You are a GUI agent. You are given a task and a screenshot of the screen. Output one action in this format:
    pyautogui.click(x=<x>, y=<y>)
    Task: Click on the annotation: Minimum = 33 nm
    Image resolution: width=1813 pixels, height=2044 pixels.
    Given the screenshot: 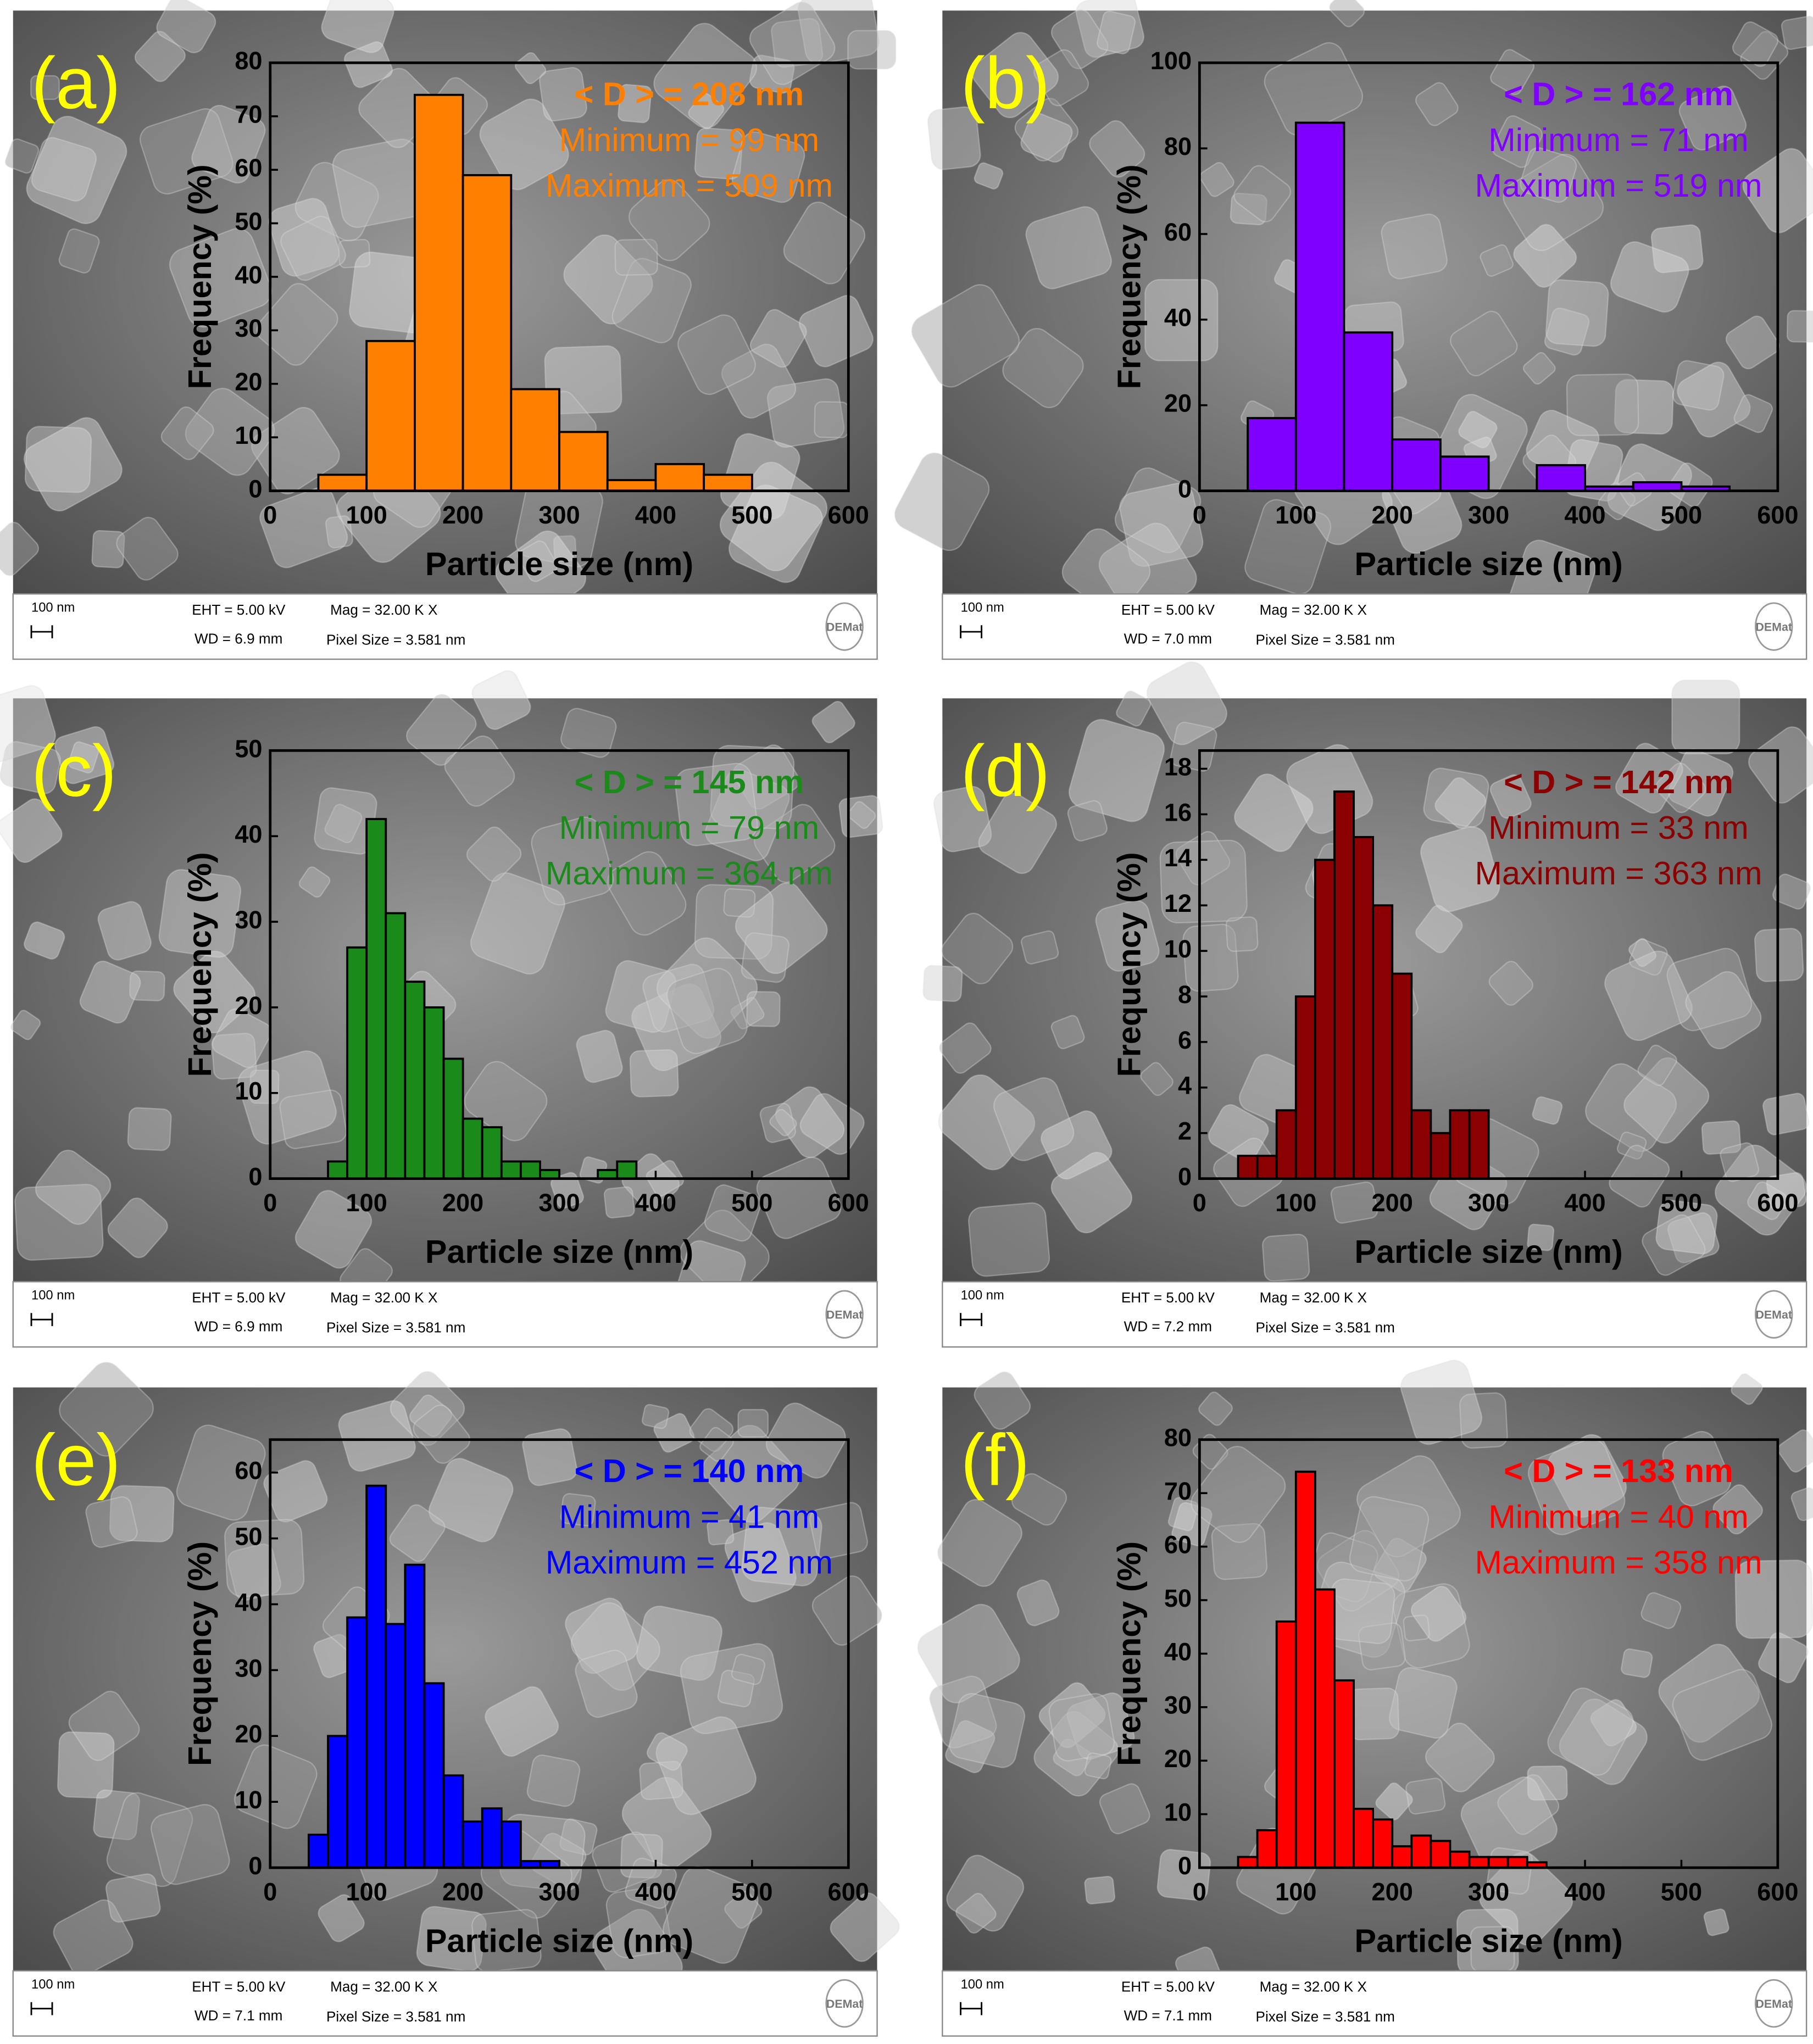 What is the action you would take?
    pyautogui.click(x=1619, y=827)
    